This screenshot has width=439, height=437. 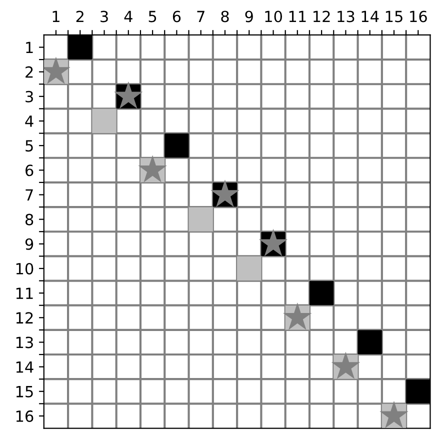 What do you see at coordinates (29, 220) in the screenshot?
I see `y-tick-label: 8` at bounding box center [29, 220].